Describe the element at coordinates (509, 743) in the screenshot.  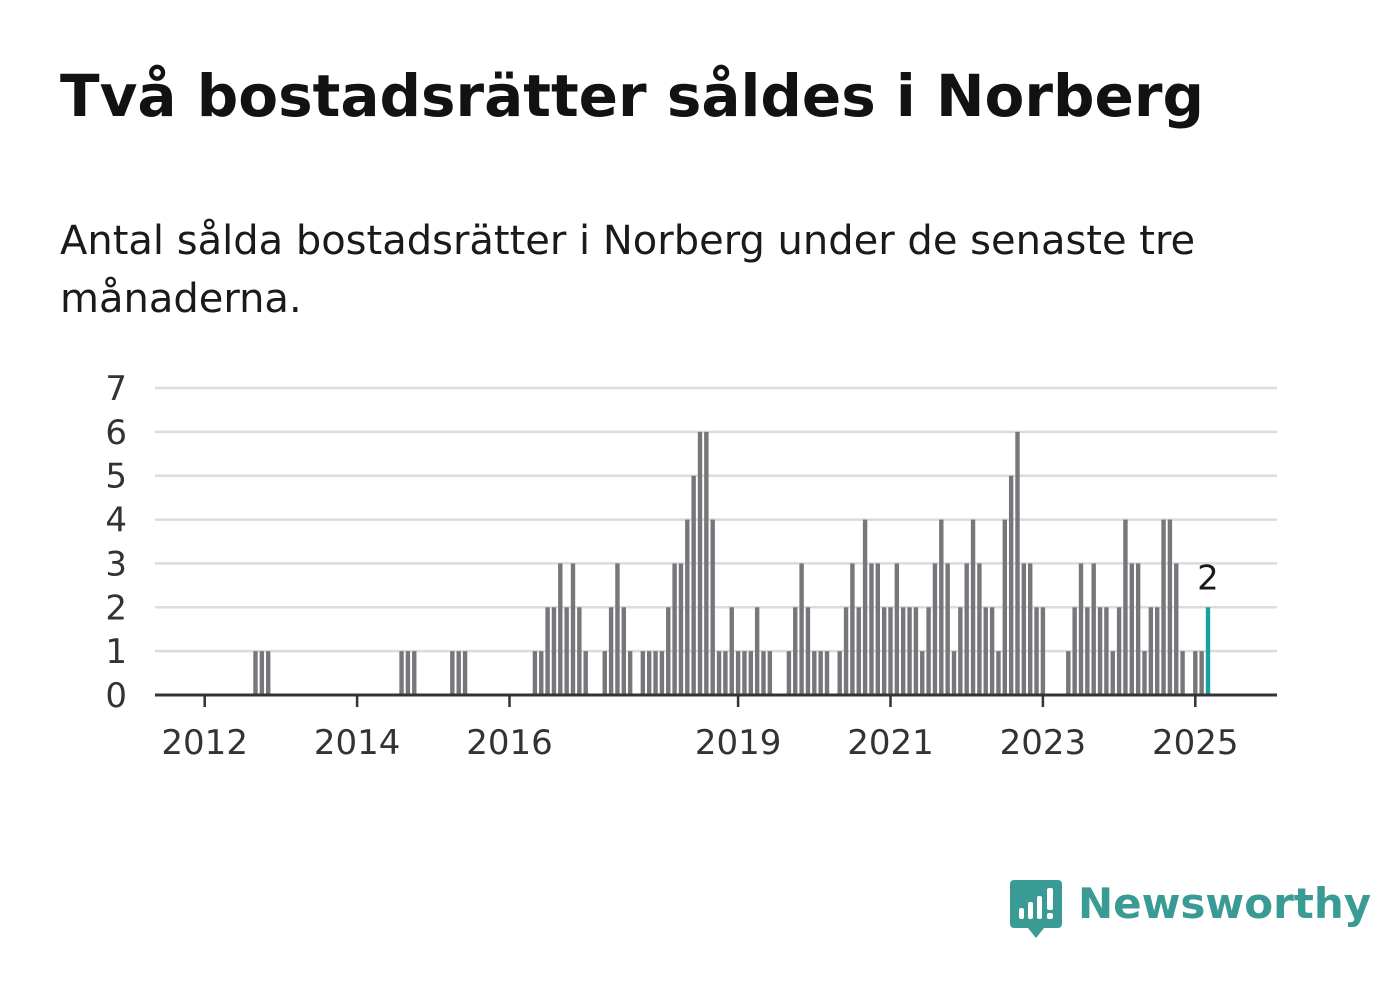
I see `x-tick-label: 2016` at that location.